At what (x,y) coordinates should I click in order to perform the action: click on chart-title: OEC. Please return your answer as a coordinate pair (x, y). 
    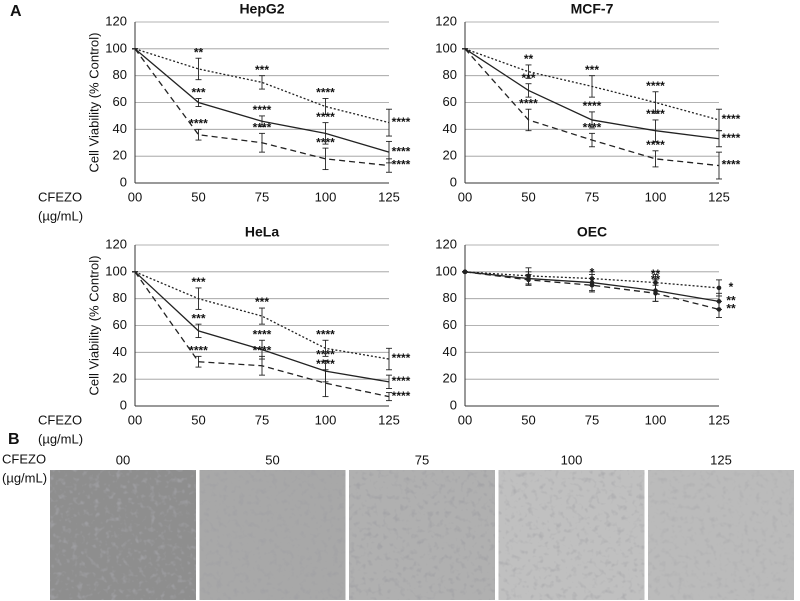
    Looking at the image, I should click on (592, 232).